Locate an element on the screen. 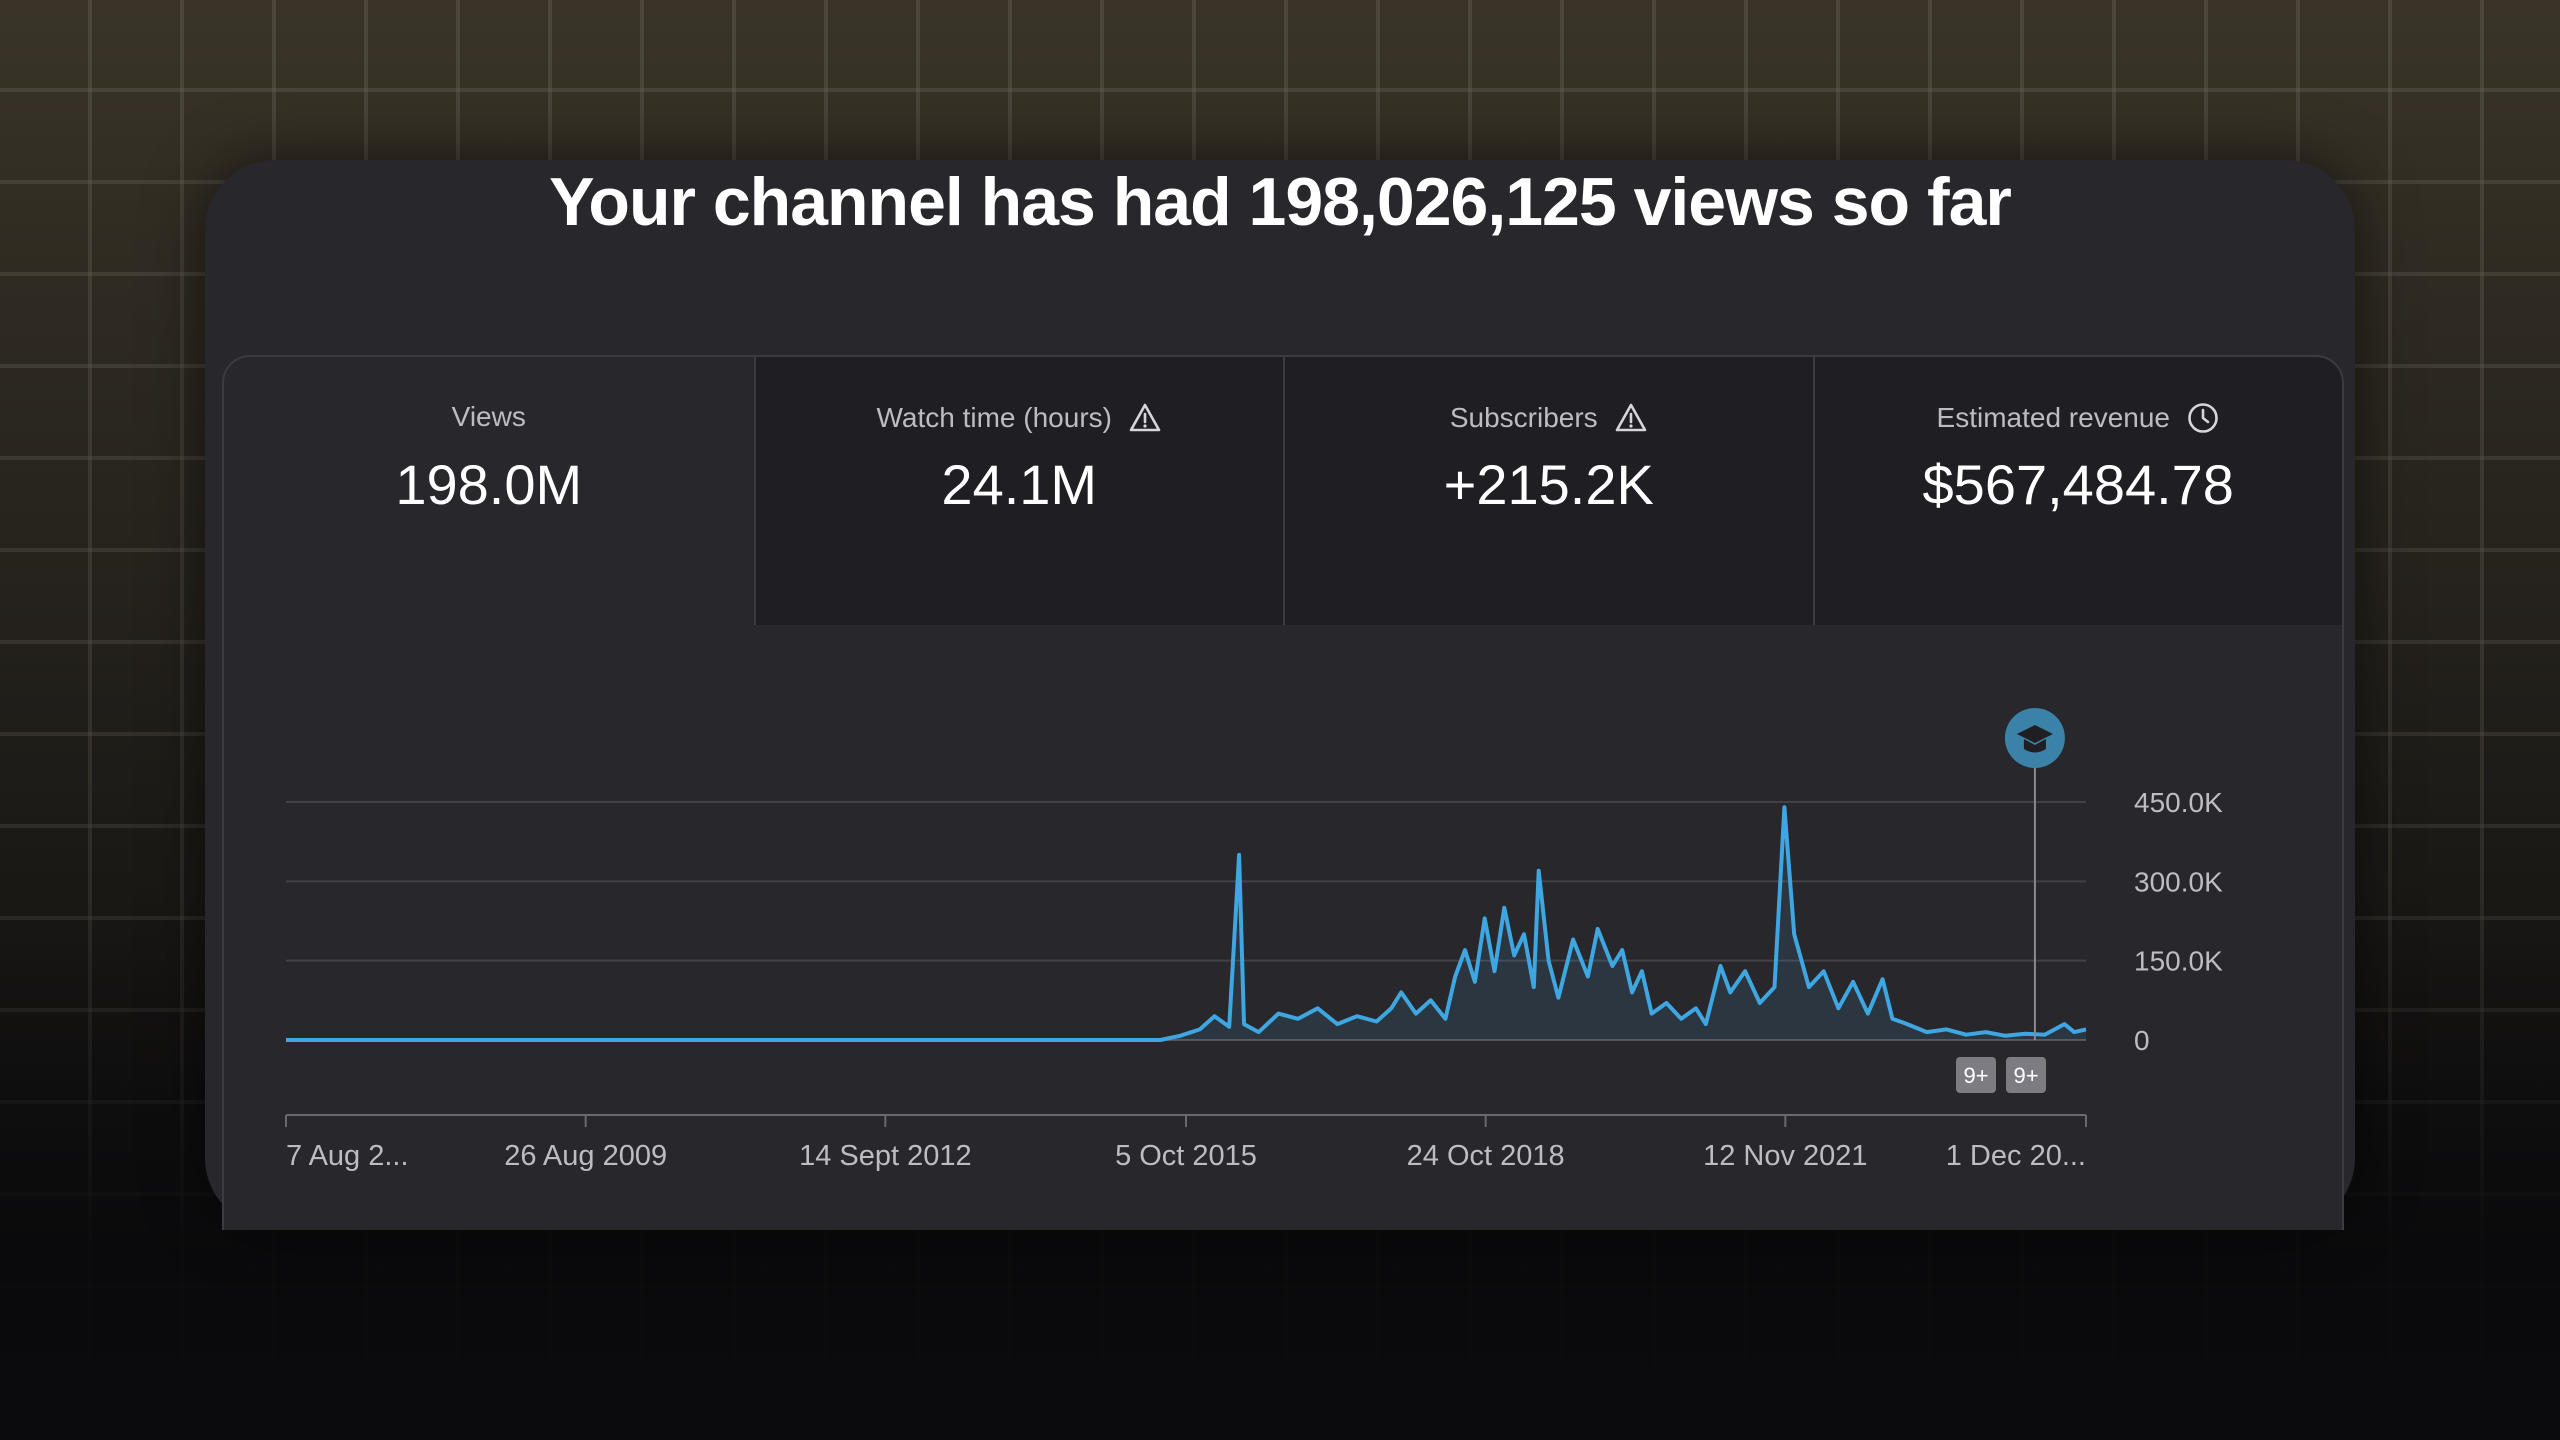  y-tick-label: 150.0K is located at coordinates (2178, 961).